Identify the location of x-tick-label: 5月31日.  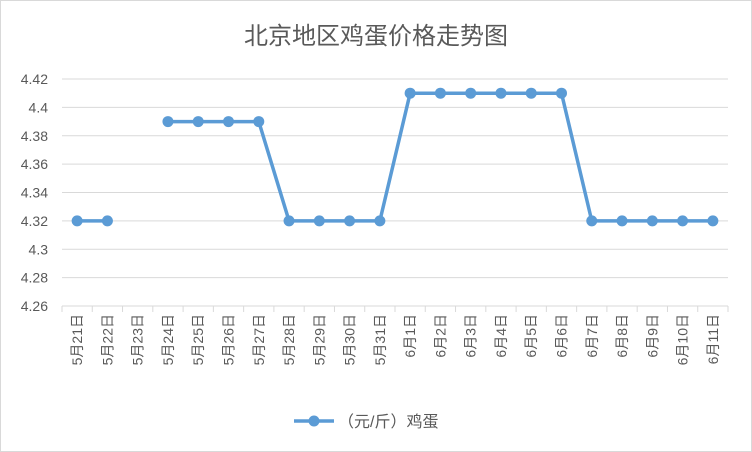
(380, 339).